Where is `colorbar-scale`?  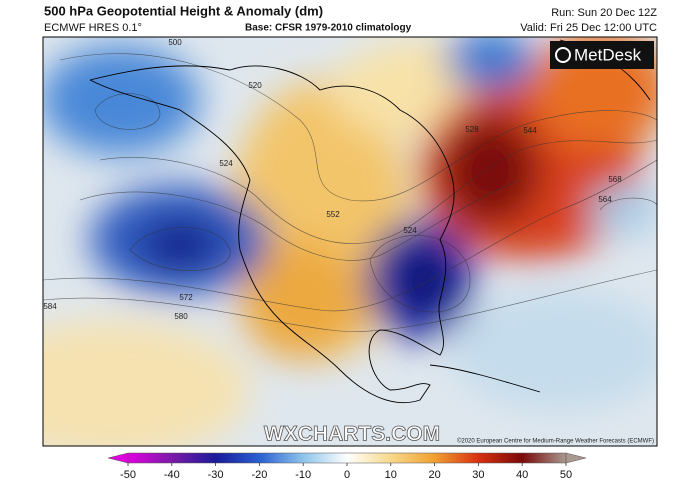
colorbar-scale is located at coordinates (347, 458).